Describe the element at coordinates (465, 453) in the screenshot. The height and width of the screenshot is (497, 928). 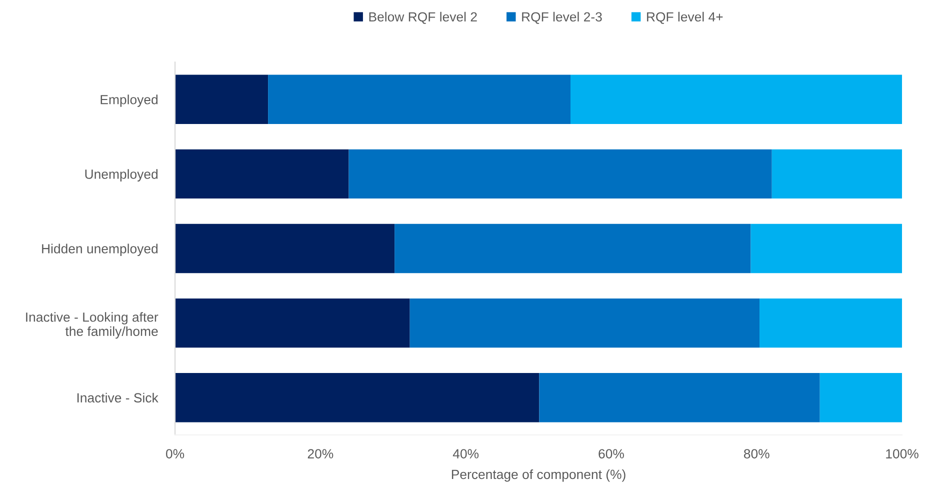
I see `x-tick-label: 40%` at that location.